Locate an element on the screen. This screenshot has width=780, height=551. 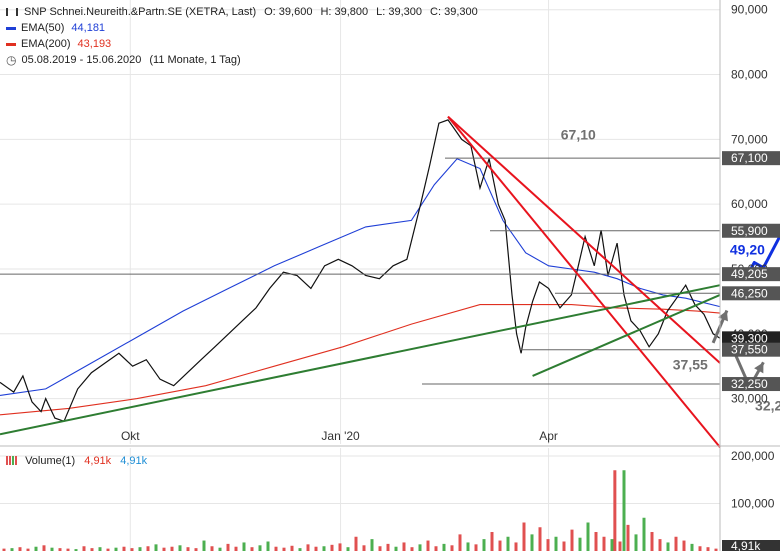
volume-bars is located at coordinates (360, 510).